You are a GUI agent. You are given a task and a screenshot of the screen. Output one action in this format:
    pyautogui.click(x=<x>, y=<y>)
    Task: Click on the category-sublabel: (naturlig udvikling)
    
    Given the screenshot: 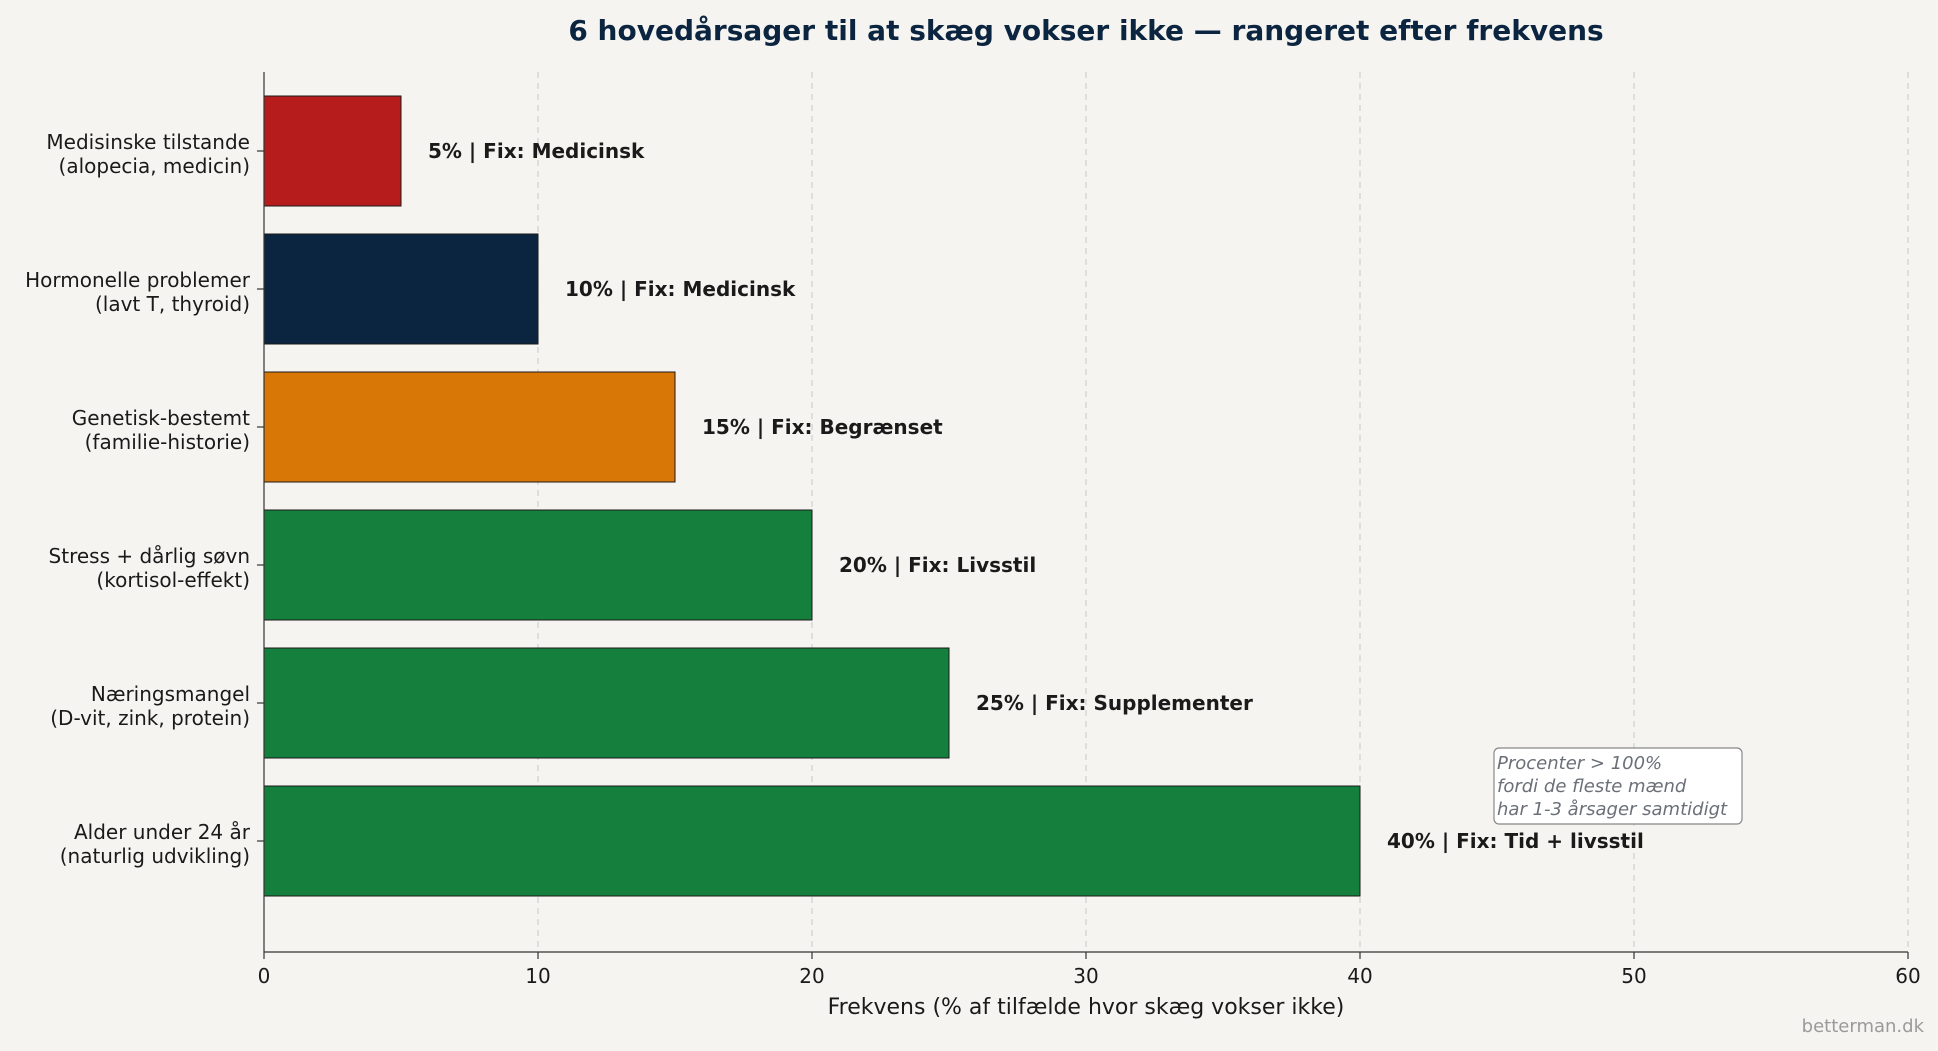 What is the action you would take?
    pyautogui.click(x=155, y=856)
    